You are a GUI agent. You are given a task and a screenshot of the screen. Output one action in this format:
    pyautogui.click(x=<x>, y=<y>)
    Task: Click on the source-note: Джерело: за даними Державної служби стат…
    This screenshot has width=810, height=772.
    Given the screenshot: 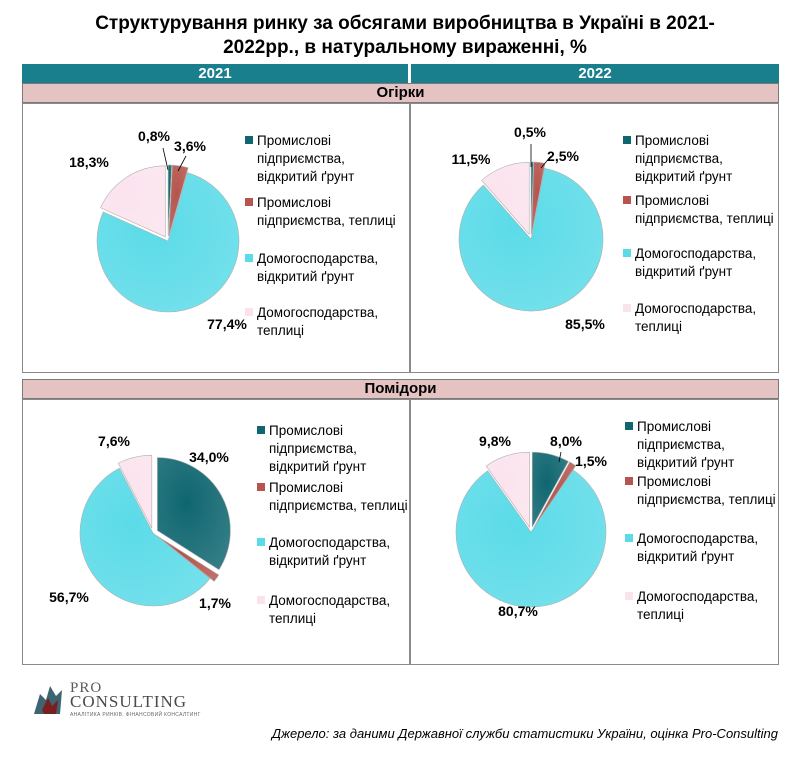 What is the action you would take?
    pyautogui.click(x=524, y=733)
    